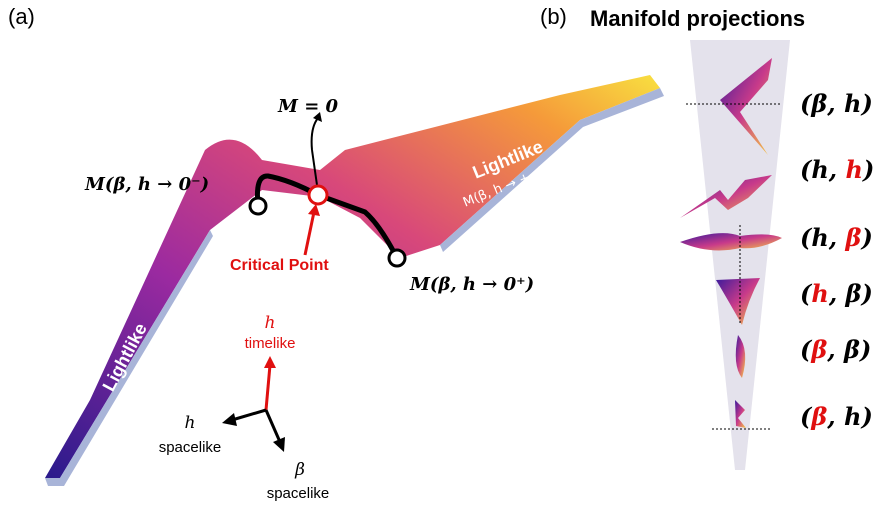 The image size is (888, 512). What do you see at coordinates (318, 195) in the screenshot?
I see `critical-point` at bounding box center [318, 195].